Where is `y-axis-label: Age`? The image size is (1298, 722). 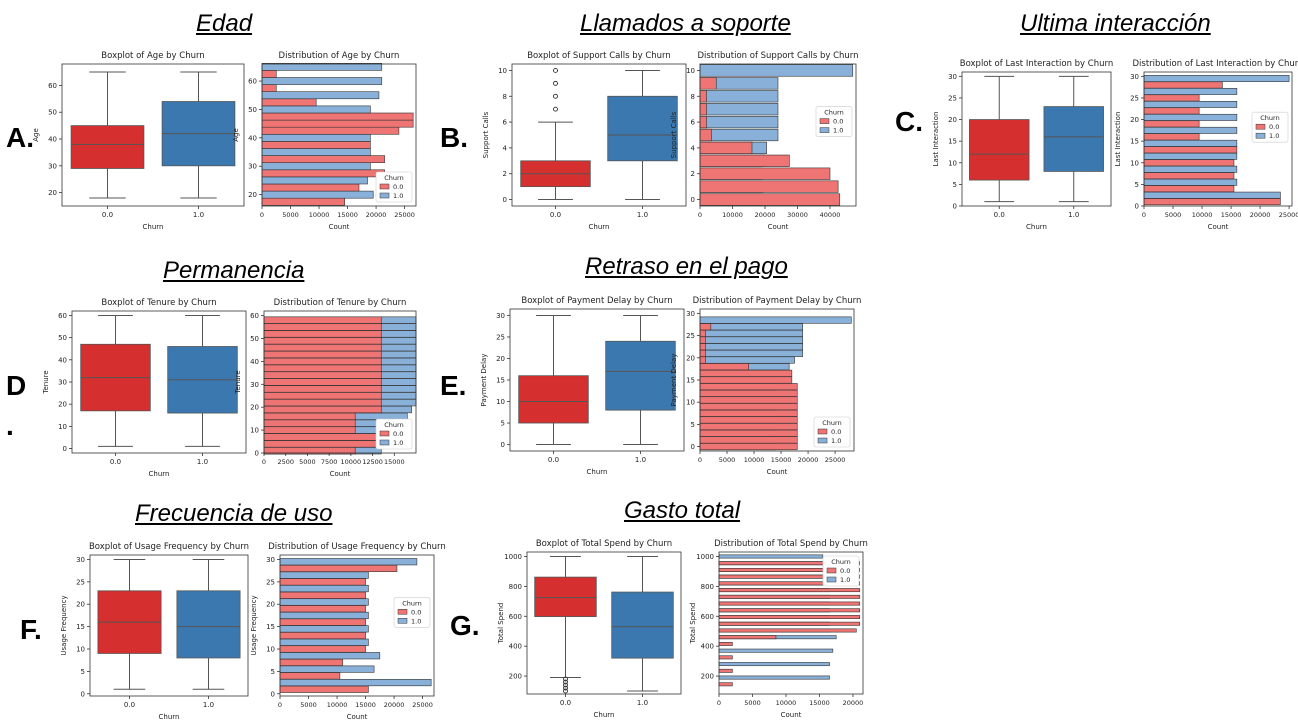 y-axis-label: Age is located at coordinates (236, 135).